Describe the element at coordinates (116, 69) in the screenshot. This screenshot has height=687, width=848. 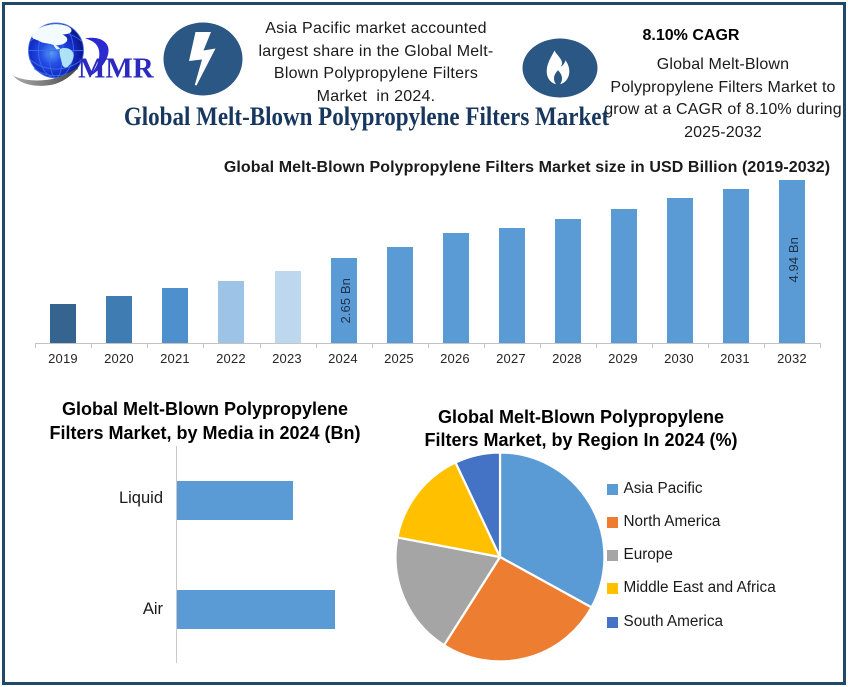
I see `svg-text: MMR` at that location.